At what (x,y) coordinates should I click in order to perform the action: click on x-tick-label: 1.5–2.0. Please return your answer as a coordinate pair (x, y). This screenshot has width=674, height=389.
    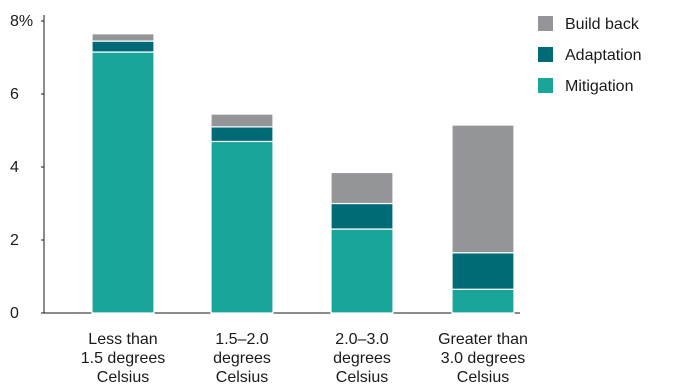
    Looking at the image, I should click on (241, 339).